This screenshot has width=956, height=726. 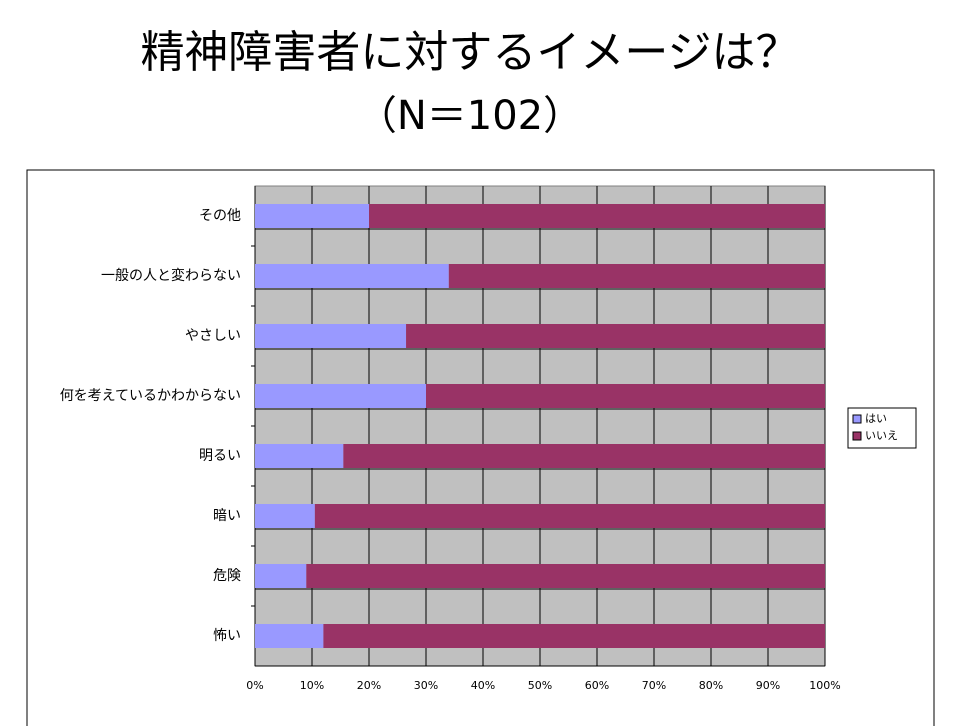 I want to click on y-tick-label: 暗い, so click(x=227, y=516).